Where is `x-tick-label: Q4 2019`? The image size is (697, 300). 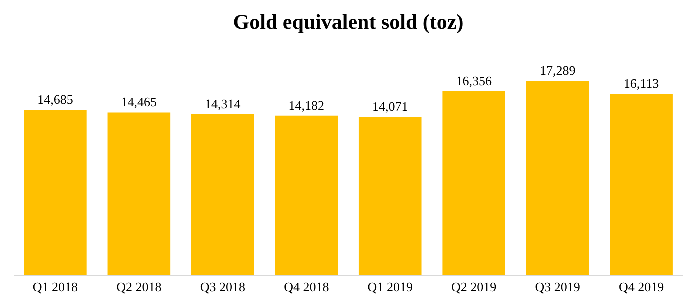 x-tick-label: Q4 2019 is located at coordinates (641, 287).